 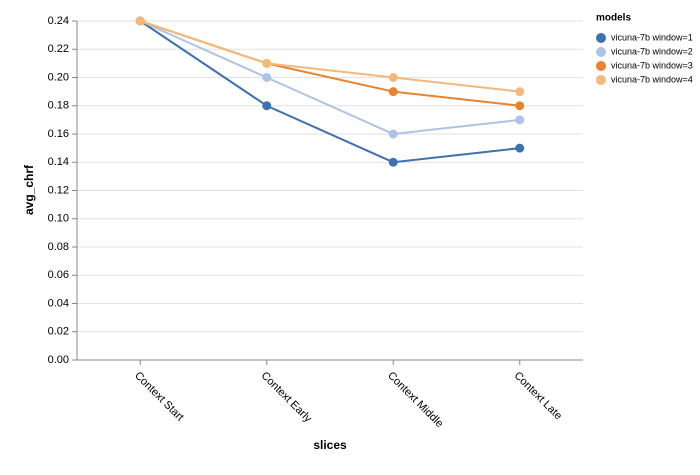 I want to click on y-tick-label: 0.12, so click(x=58, y=190).